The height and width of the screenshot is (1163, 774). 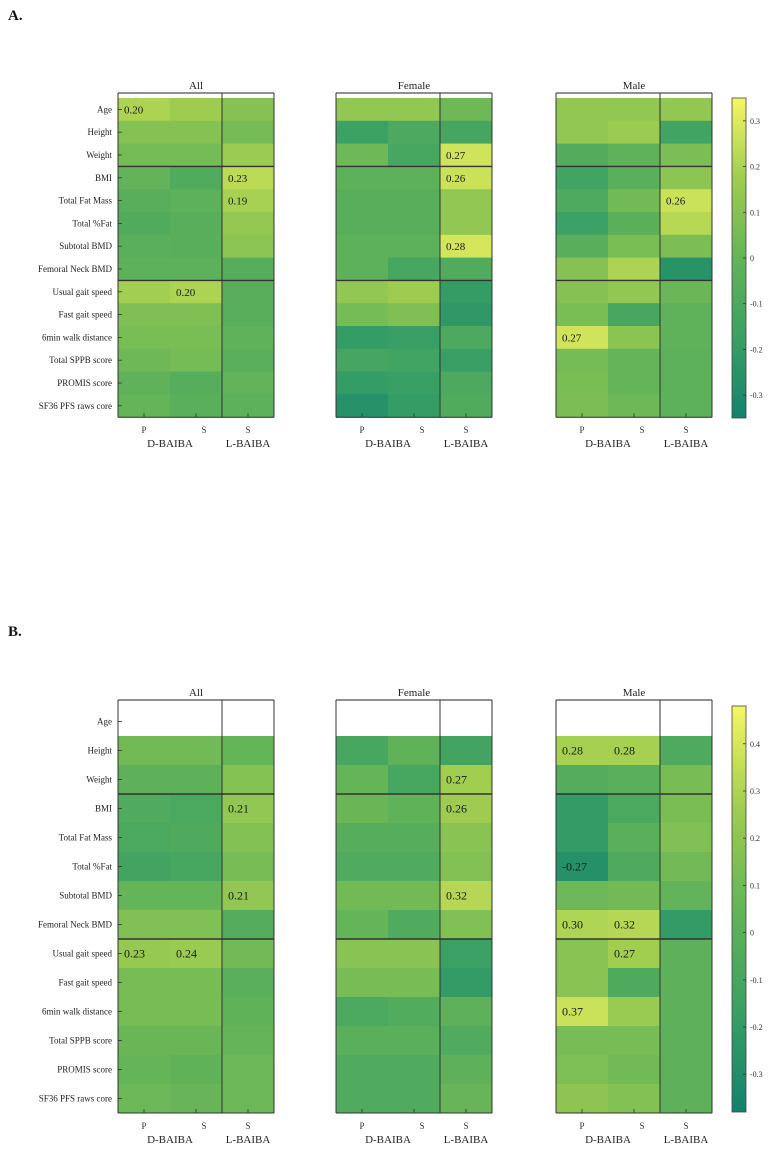 What do you see at coordinates (755, 212) in the screenshot?
I see `colorbar-tick-label: 0.1` at bounding box center [755, 212].